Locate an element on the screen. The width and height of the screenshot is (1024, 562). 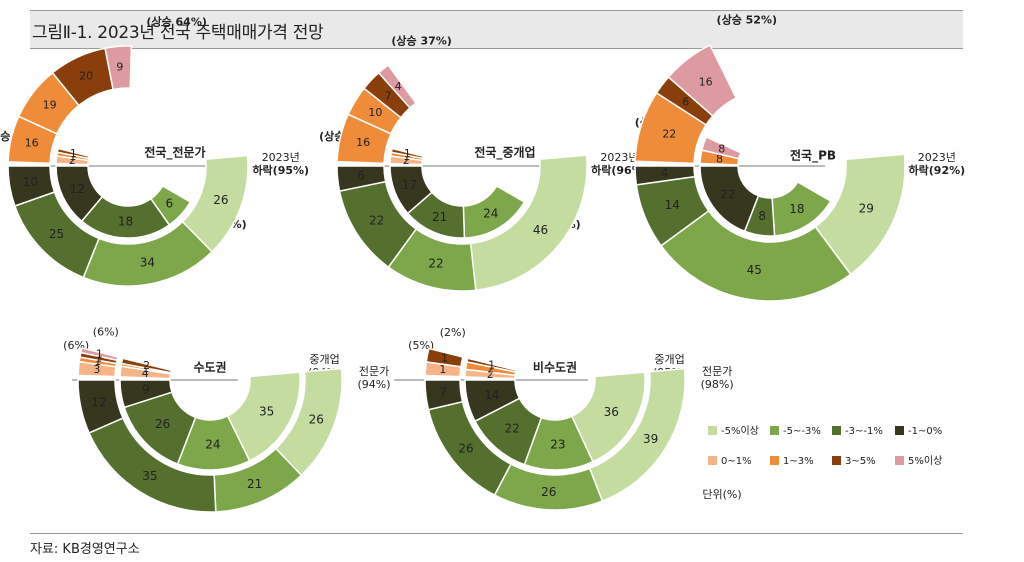
legend-label: -5%이상 is located at coordinates (740, 431).